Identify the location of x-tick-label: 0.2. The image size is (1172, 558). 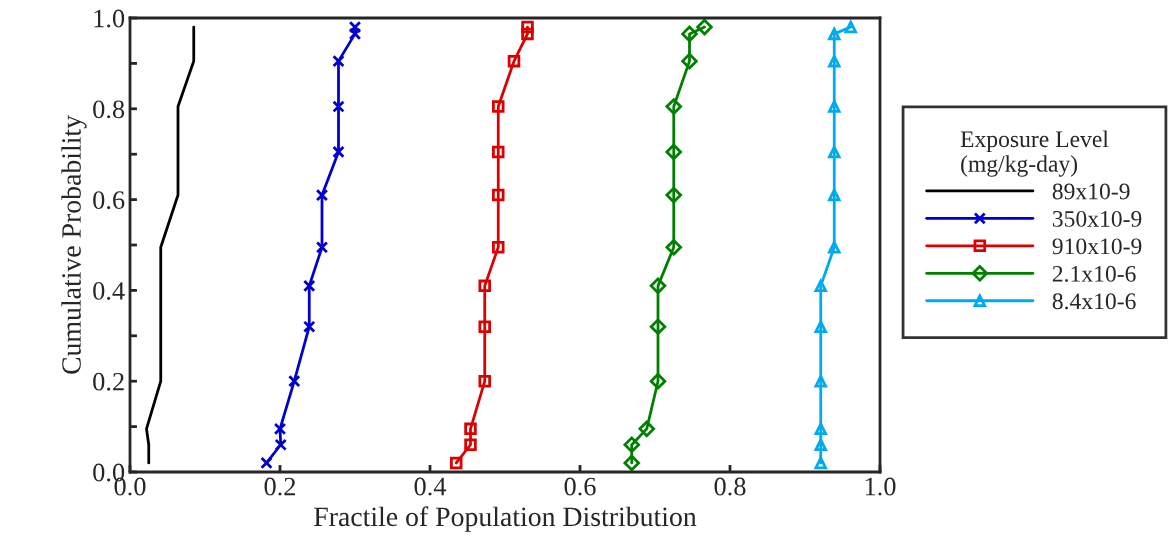
(280, 486).